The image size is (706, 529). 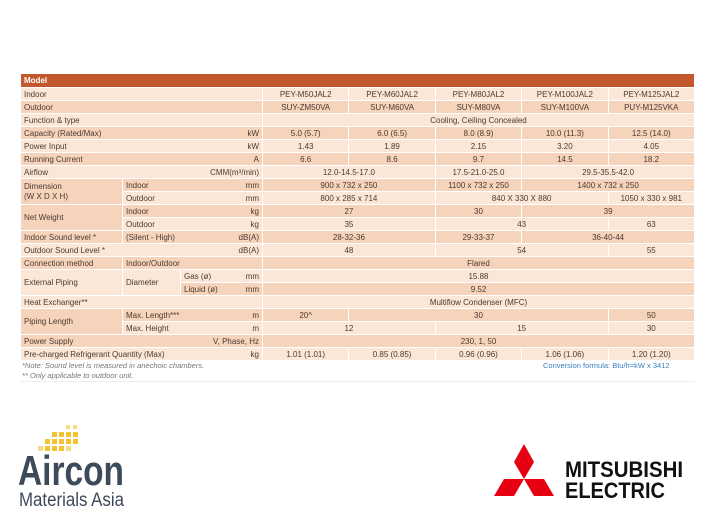 I want to click on row-sublabel: mm Outdoor, so click(x=192, y=198).